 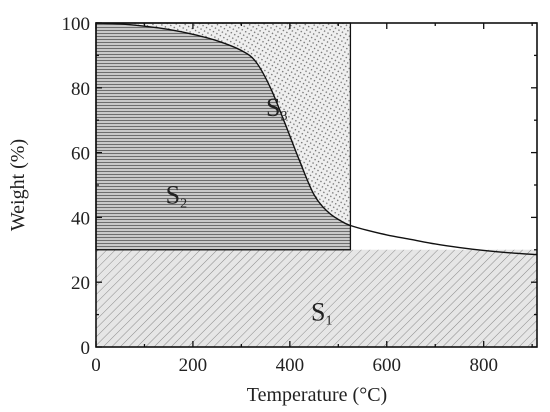 I want to click on x-tick-label: 600, so click(x=387, y=365).